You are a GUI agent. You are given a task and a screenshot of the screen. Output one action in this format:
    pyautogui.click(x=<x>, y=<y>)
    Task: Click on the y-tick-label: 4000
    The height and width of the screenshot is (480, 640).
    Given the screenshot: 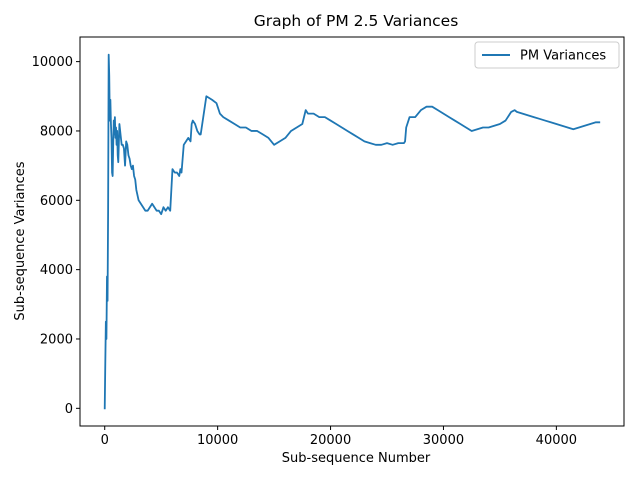 What is the action you would take?
    pyautogui.click(x=56, y=270)
    